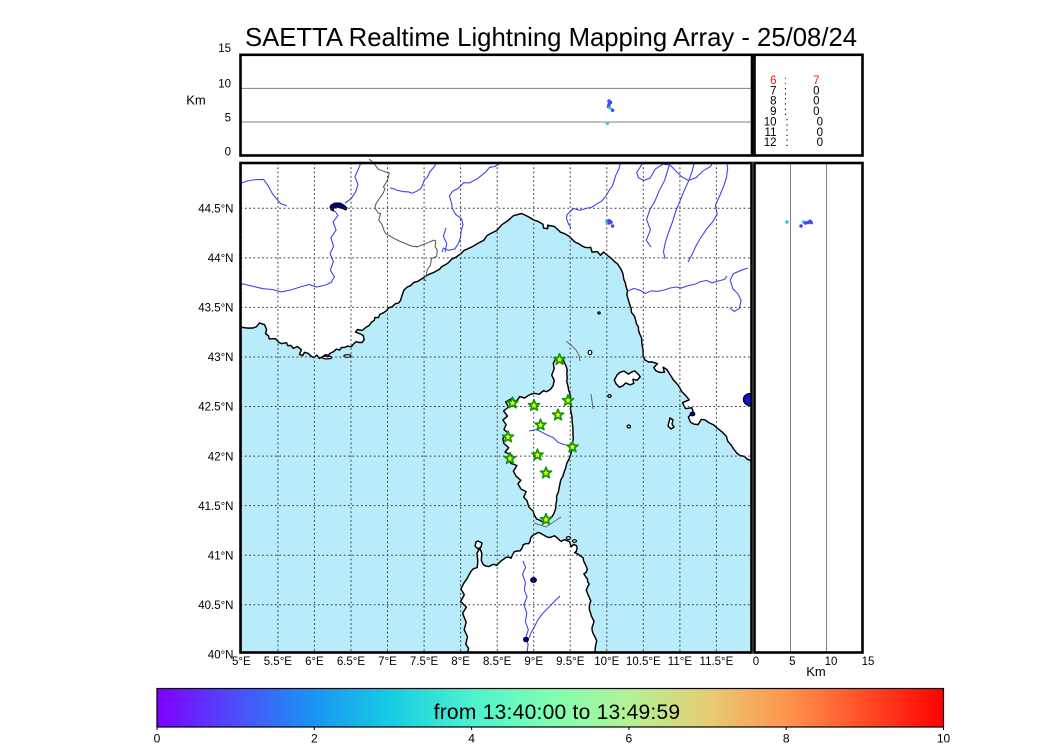  I want to click on svg-text: 44°N, so click(221, 259).